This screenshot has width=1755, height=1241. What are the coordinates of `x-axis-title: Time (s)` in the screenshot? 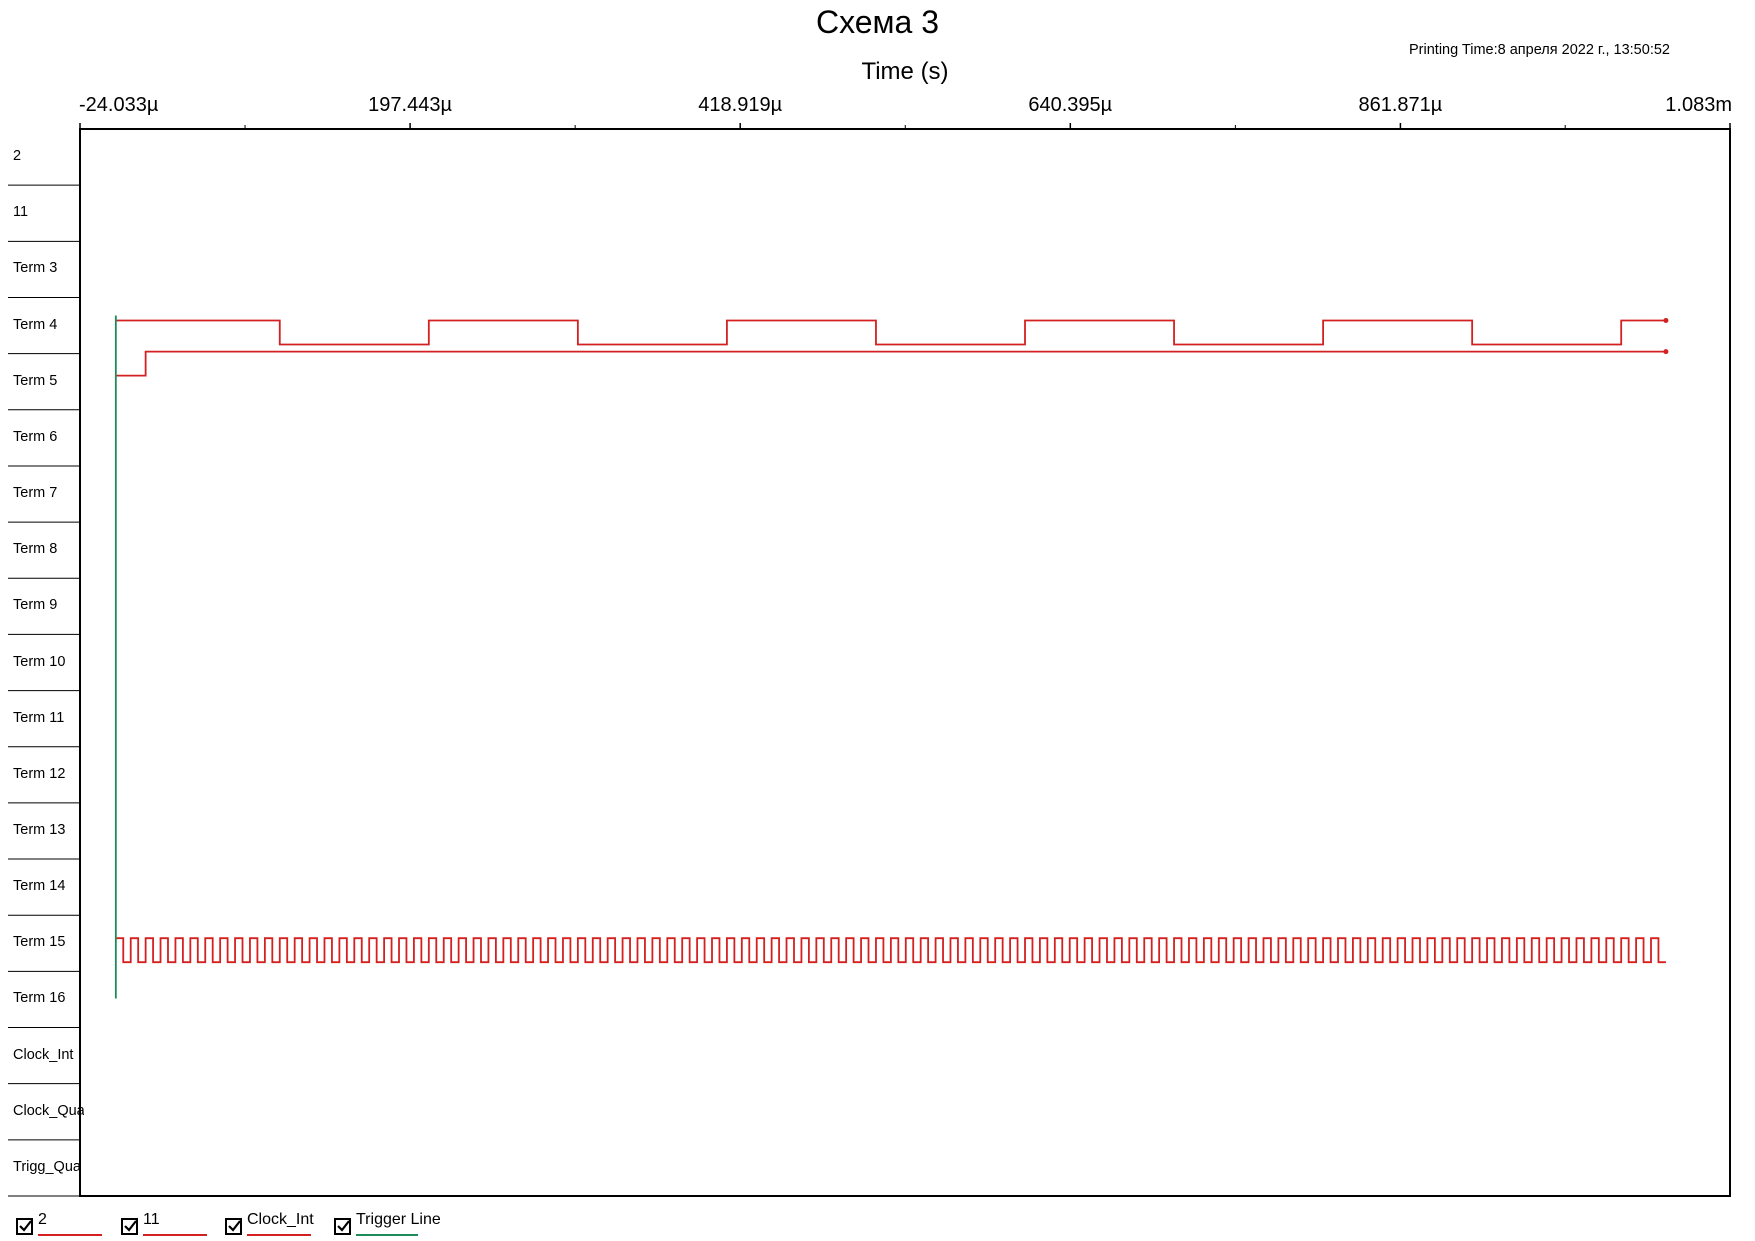 It's located at (905, 71).